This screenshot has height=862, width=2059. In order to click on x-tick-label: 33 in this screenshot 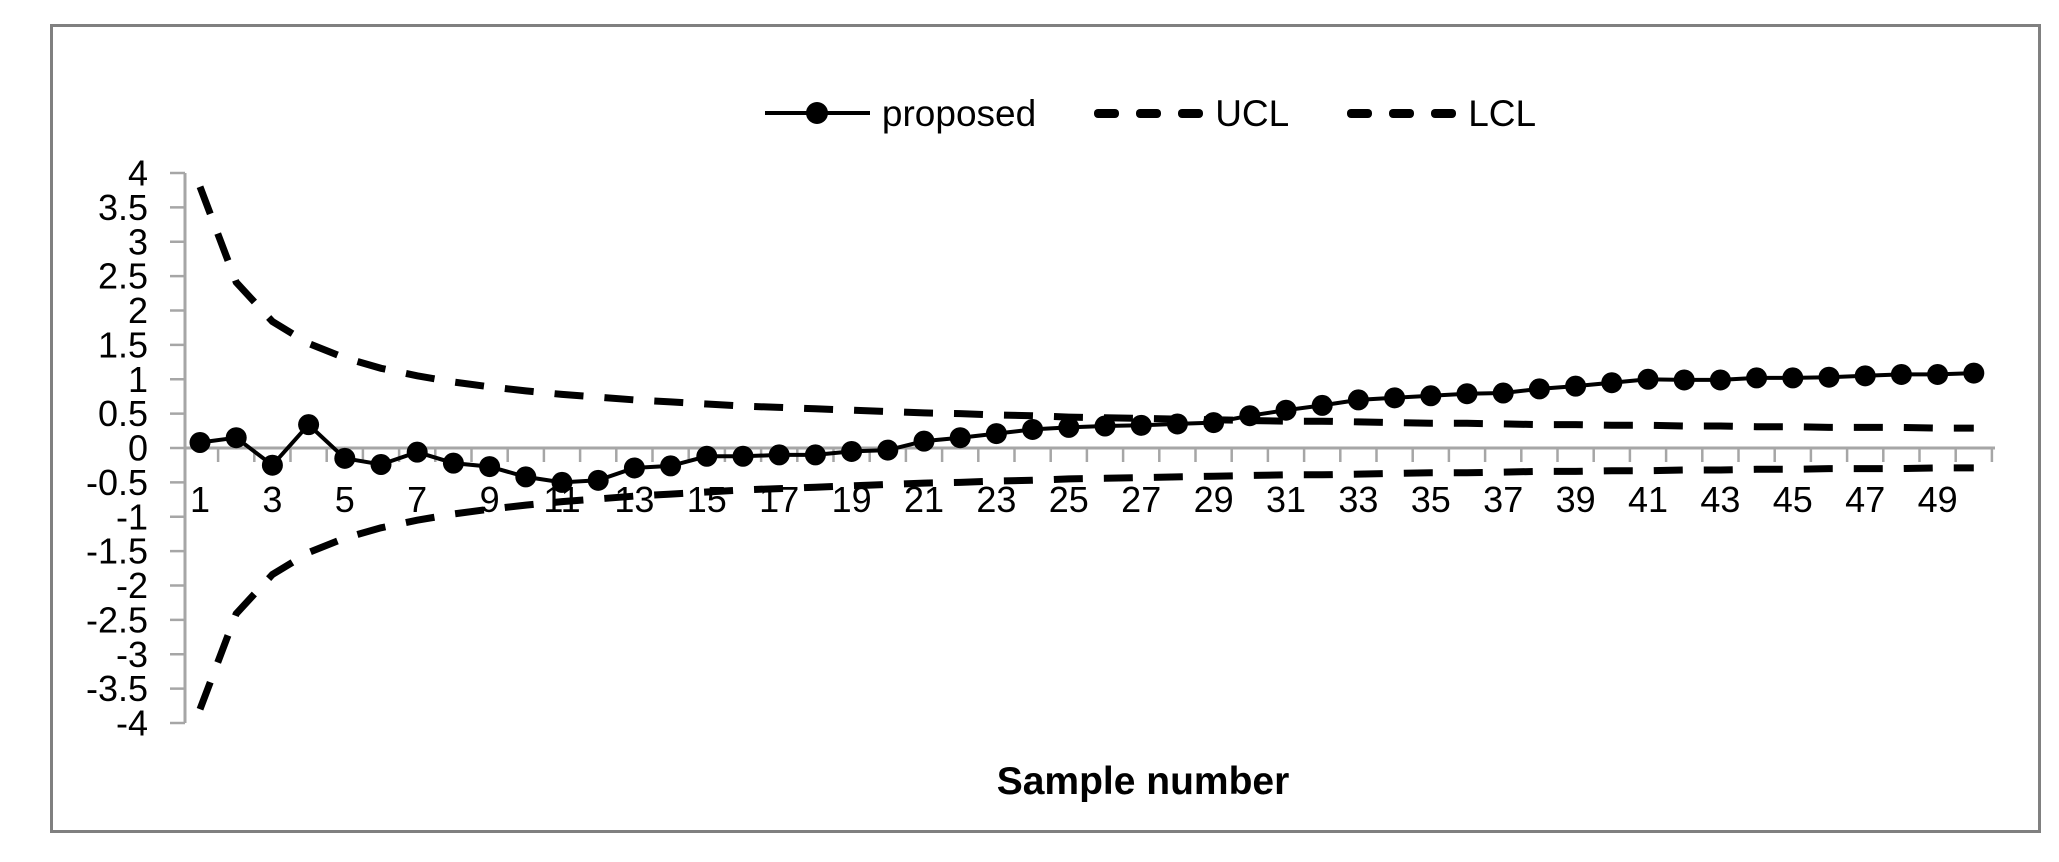, I will do `click(1358, 499)`.